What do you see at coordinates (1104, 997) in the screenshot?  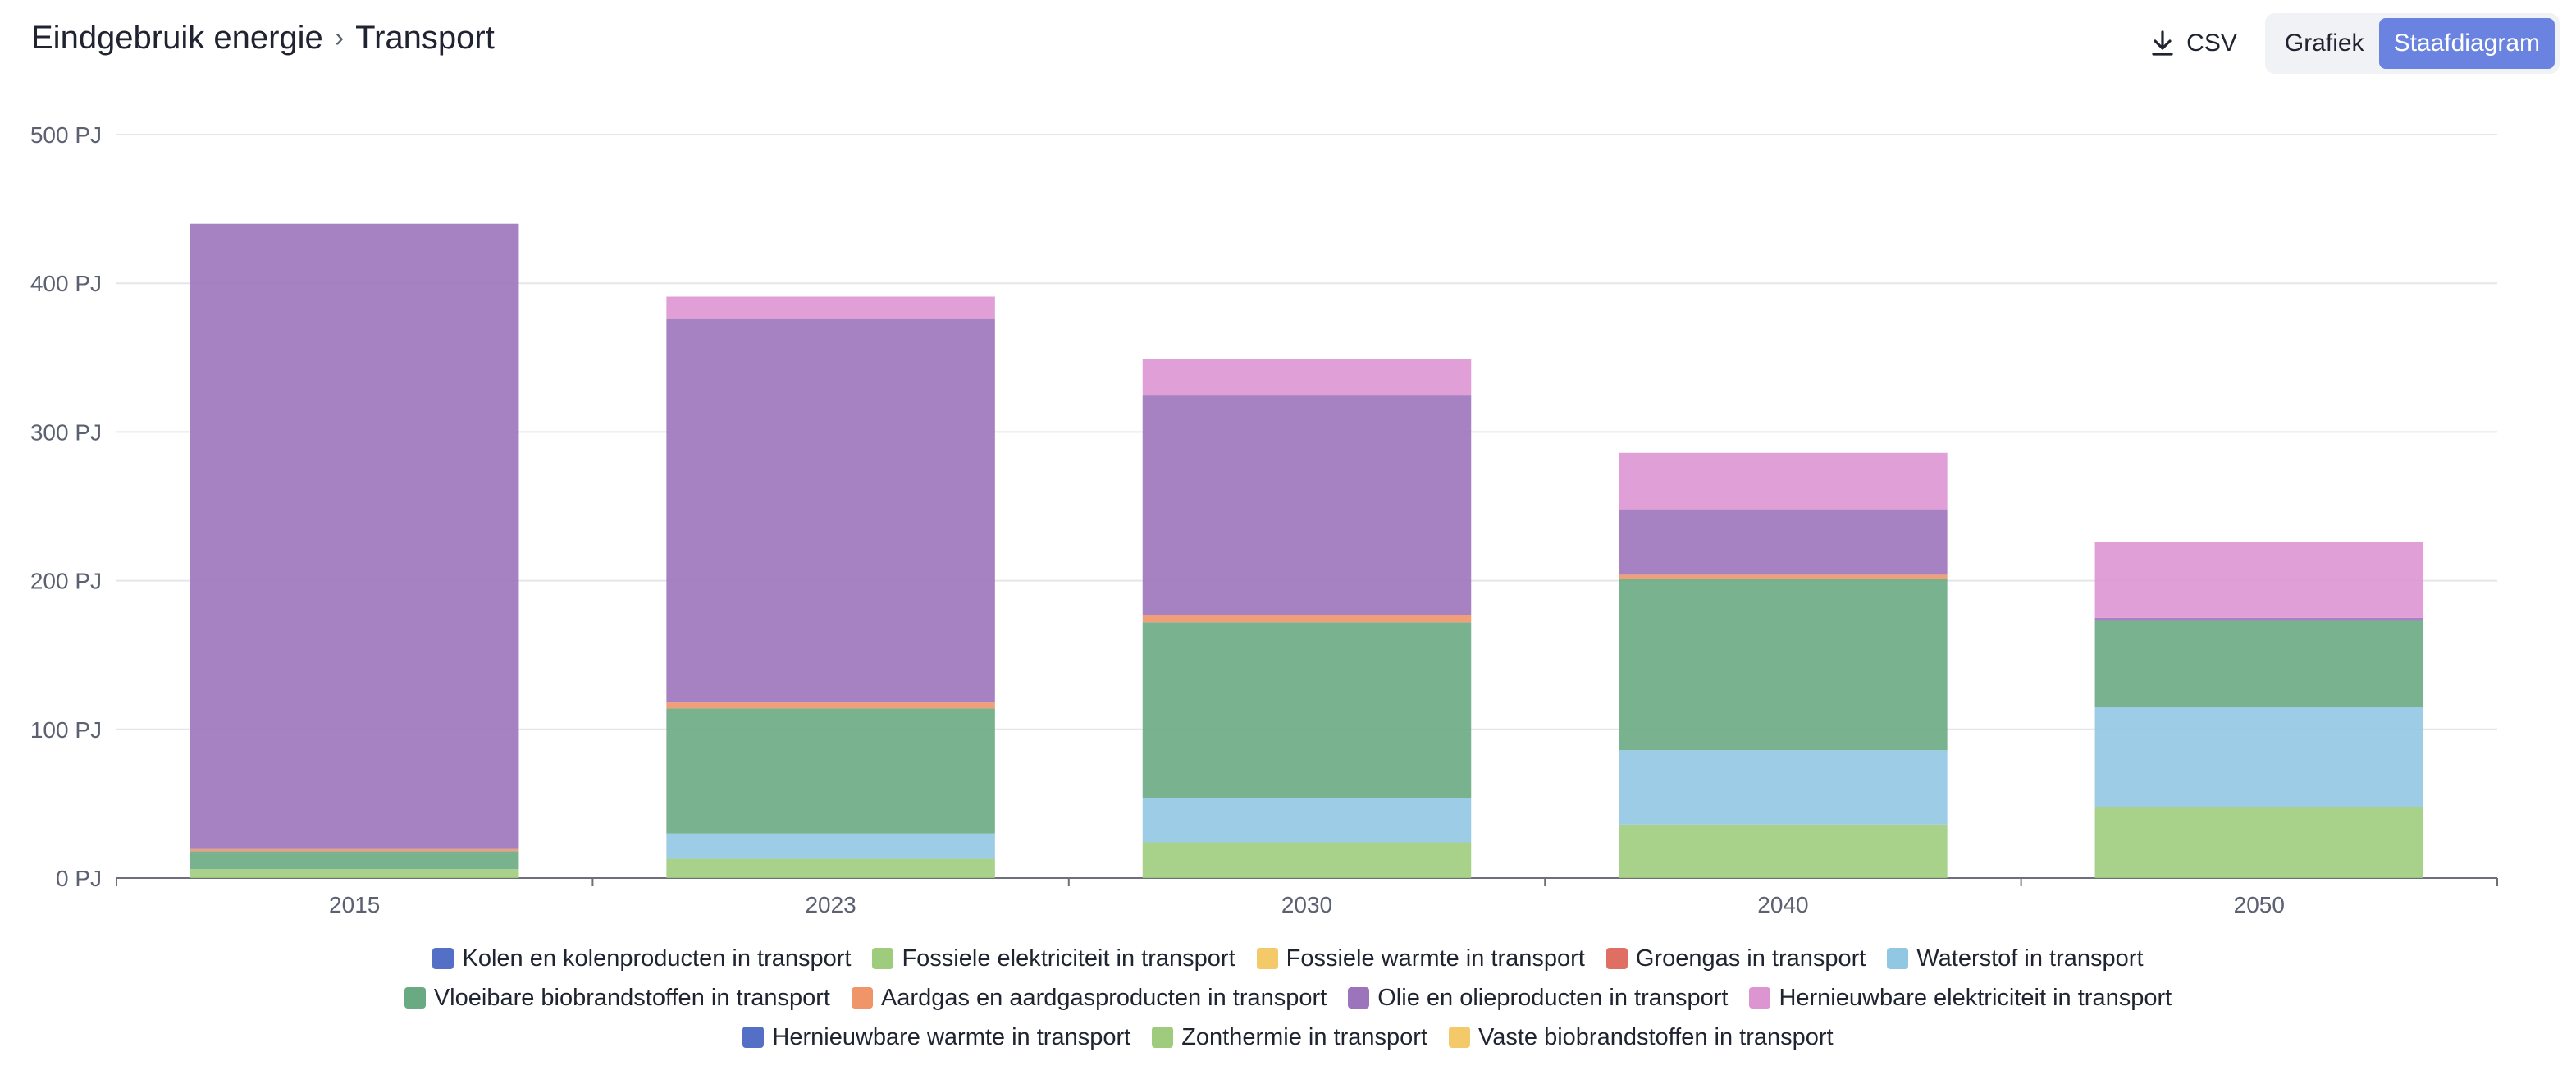 I see `legend-label: Aardgas en aardgasproducten in transport` at bounding box center [1104, 997].